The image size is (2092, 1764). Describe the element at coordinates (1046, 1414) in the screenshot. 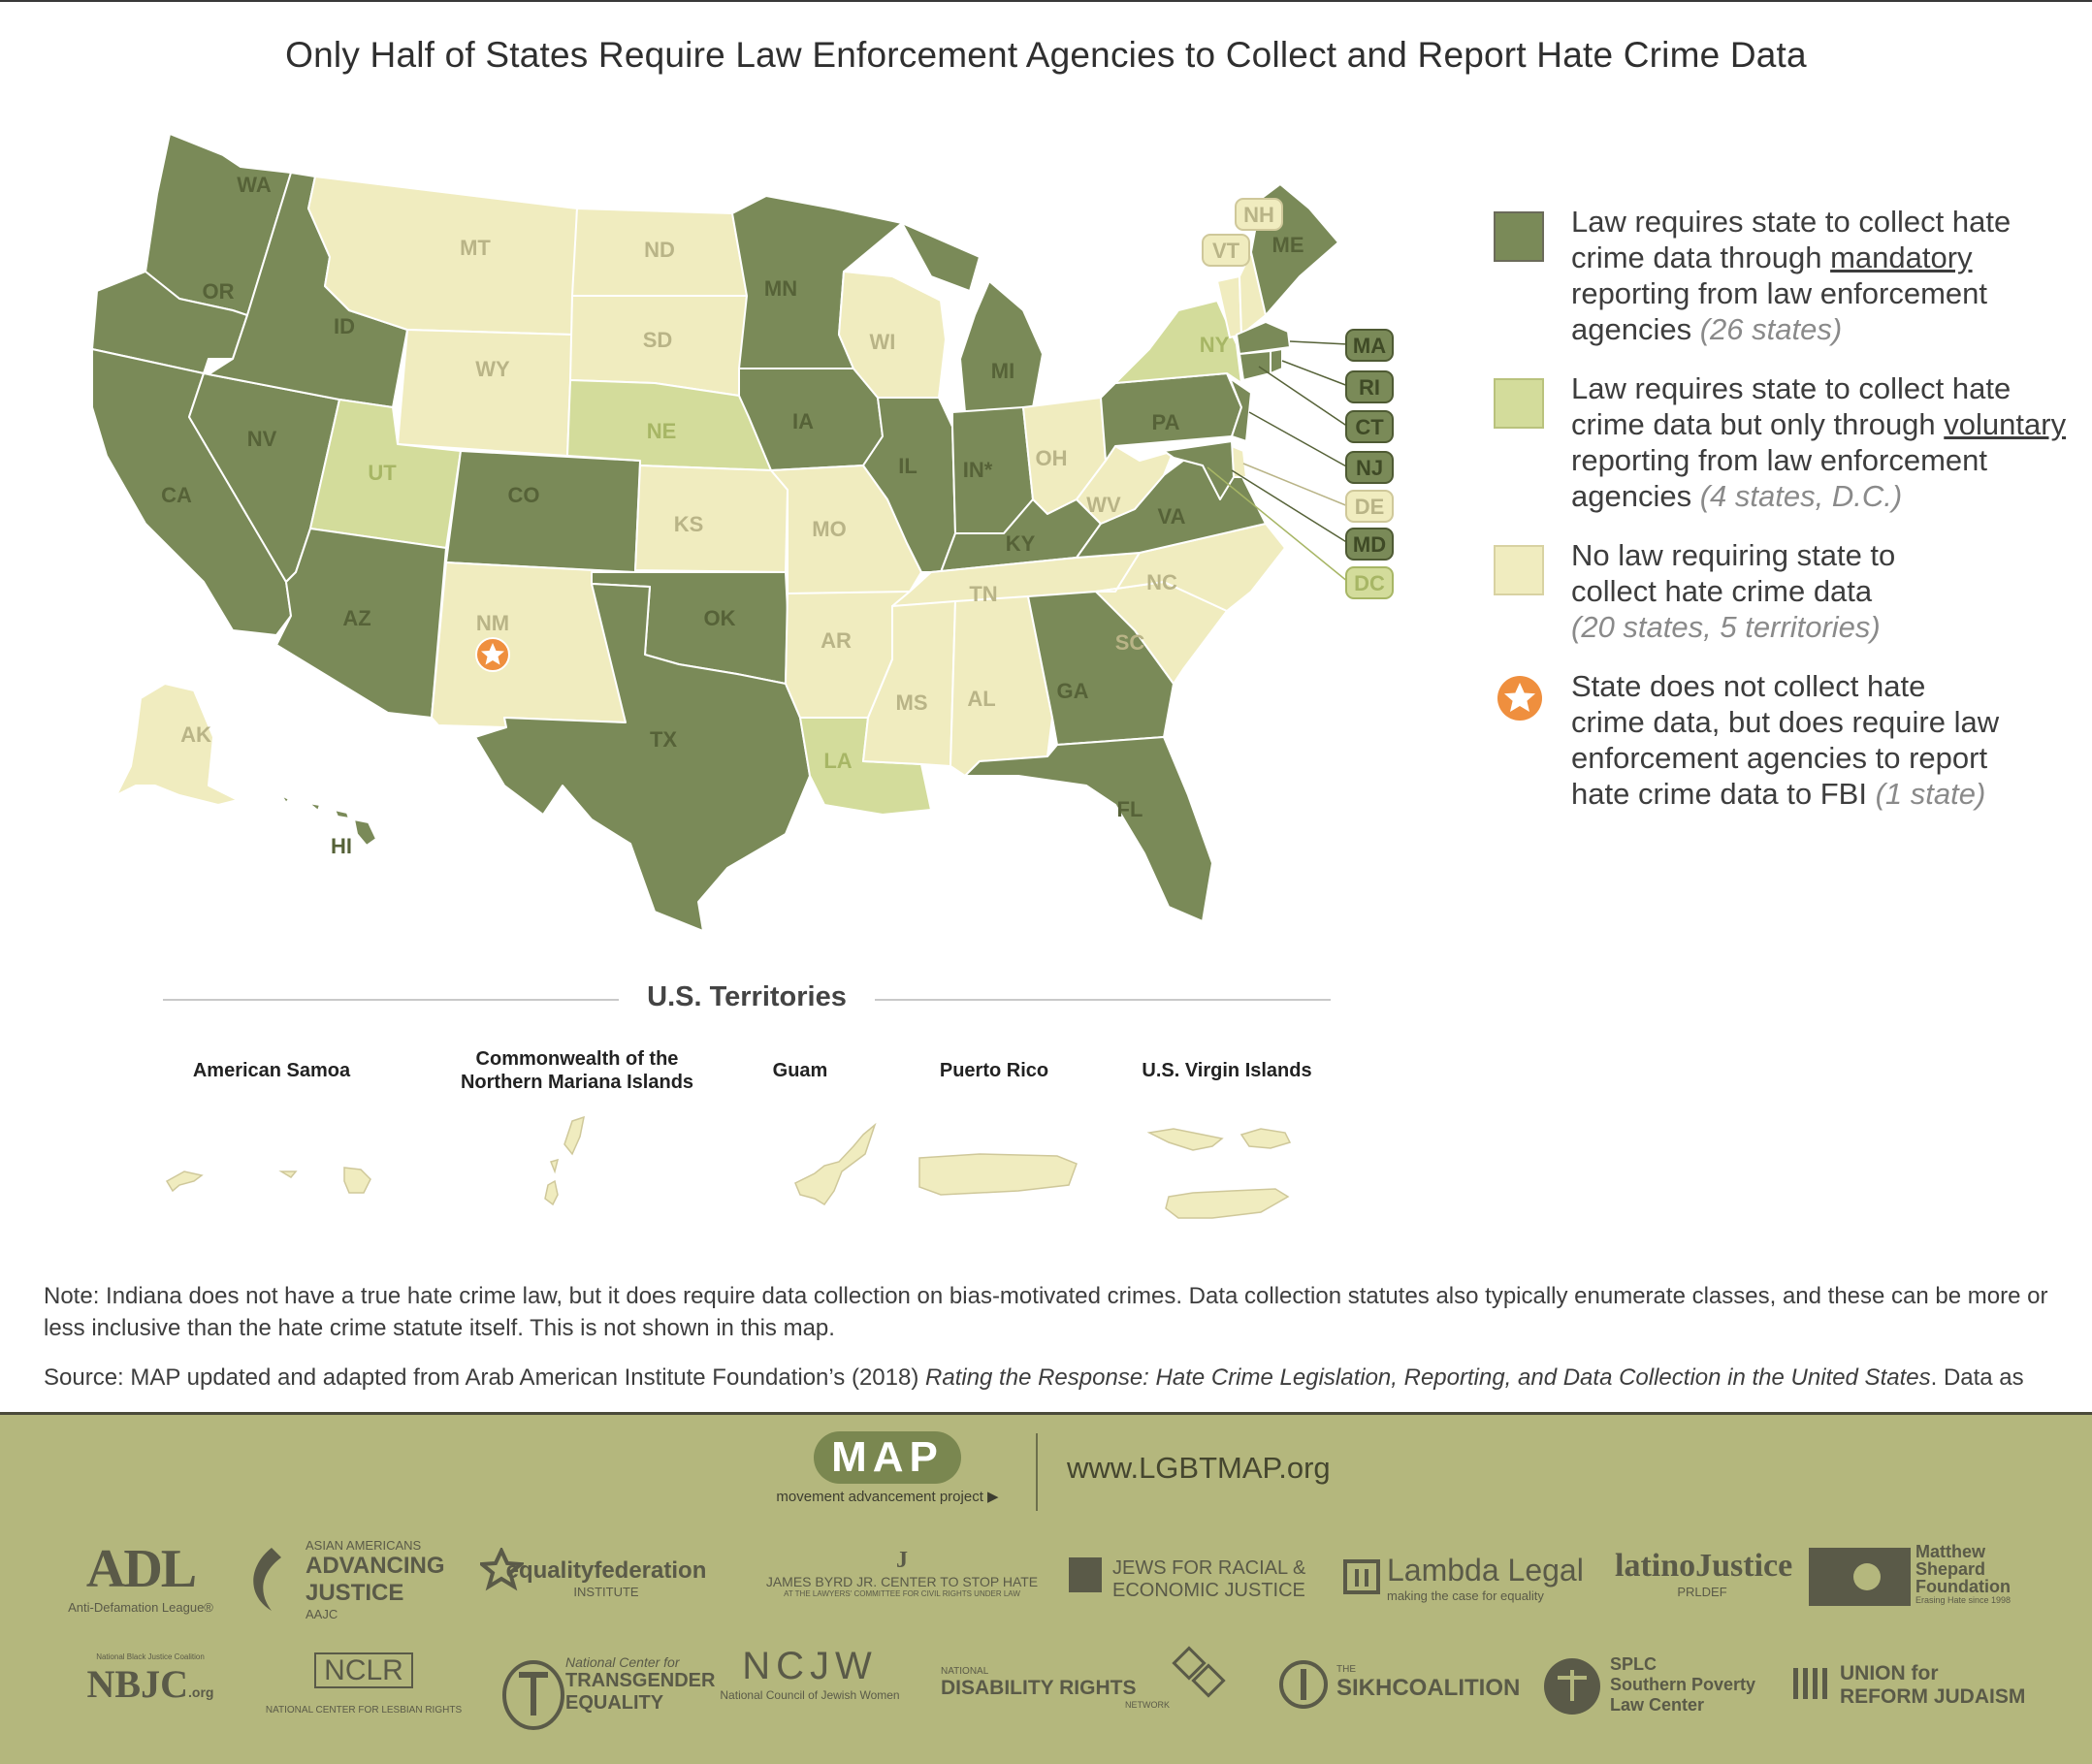

I see `footer-divider` at that location.